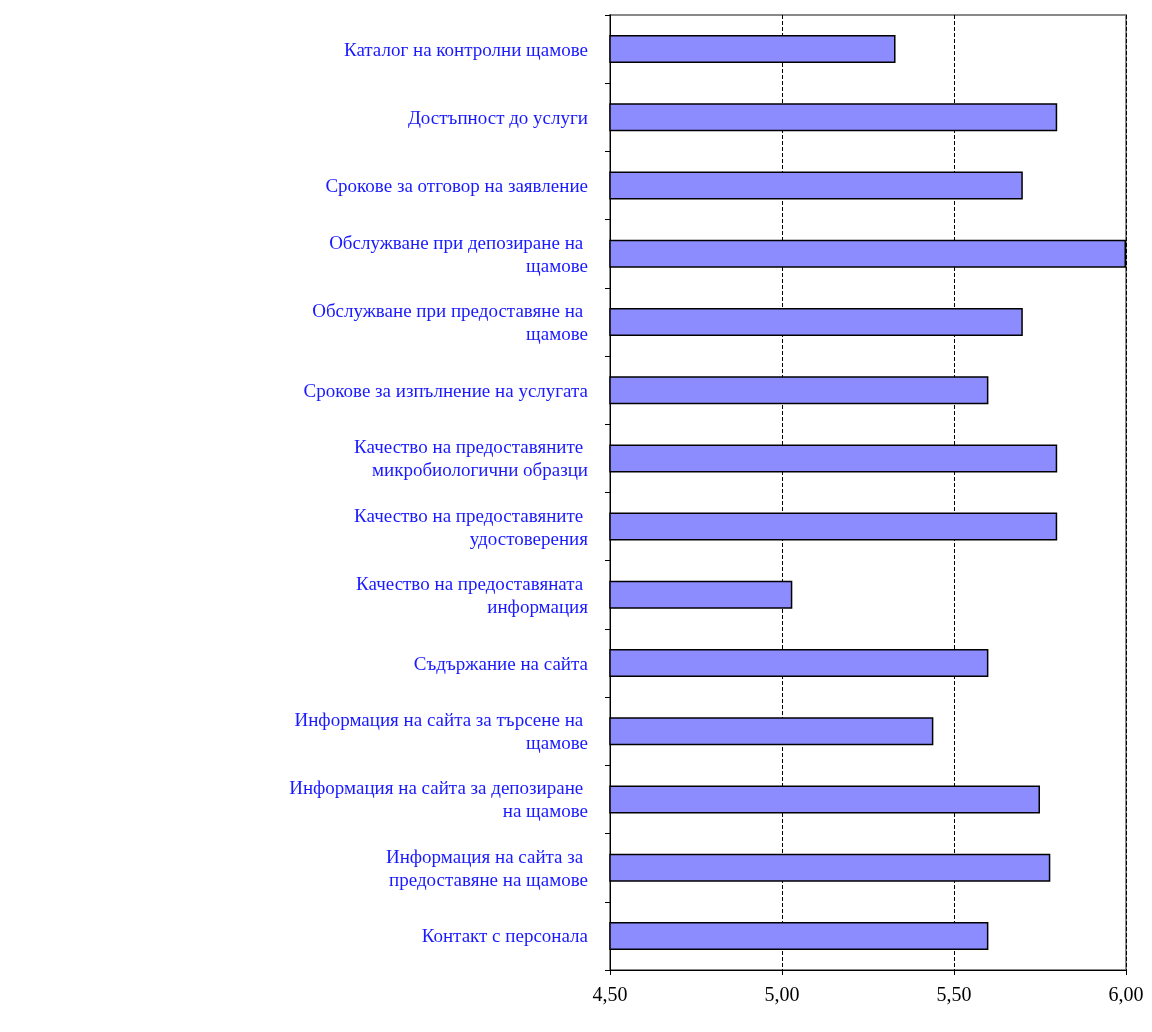 This screenshot has height=1032, width=1152. What do you see at coordinates (486, 867) in the screenshot?
I see `y-tick-label: Информация на сайта за предоставяне на щамове` at bounding box center [486, 867].